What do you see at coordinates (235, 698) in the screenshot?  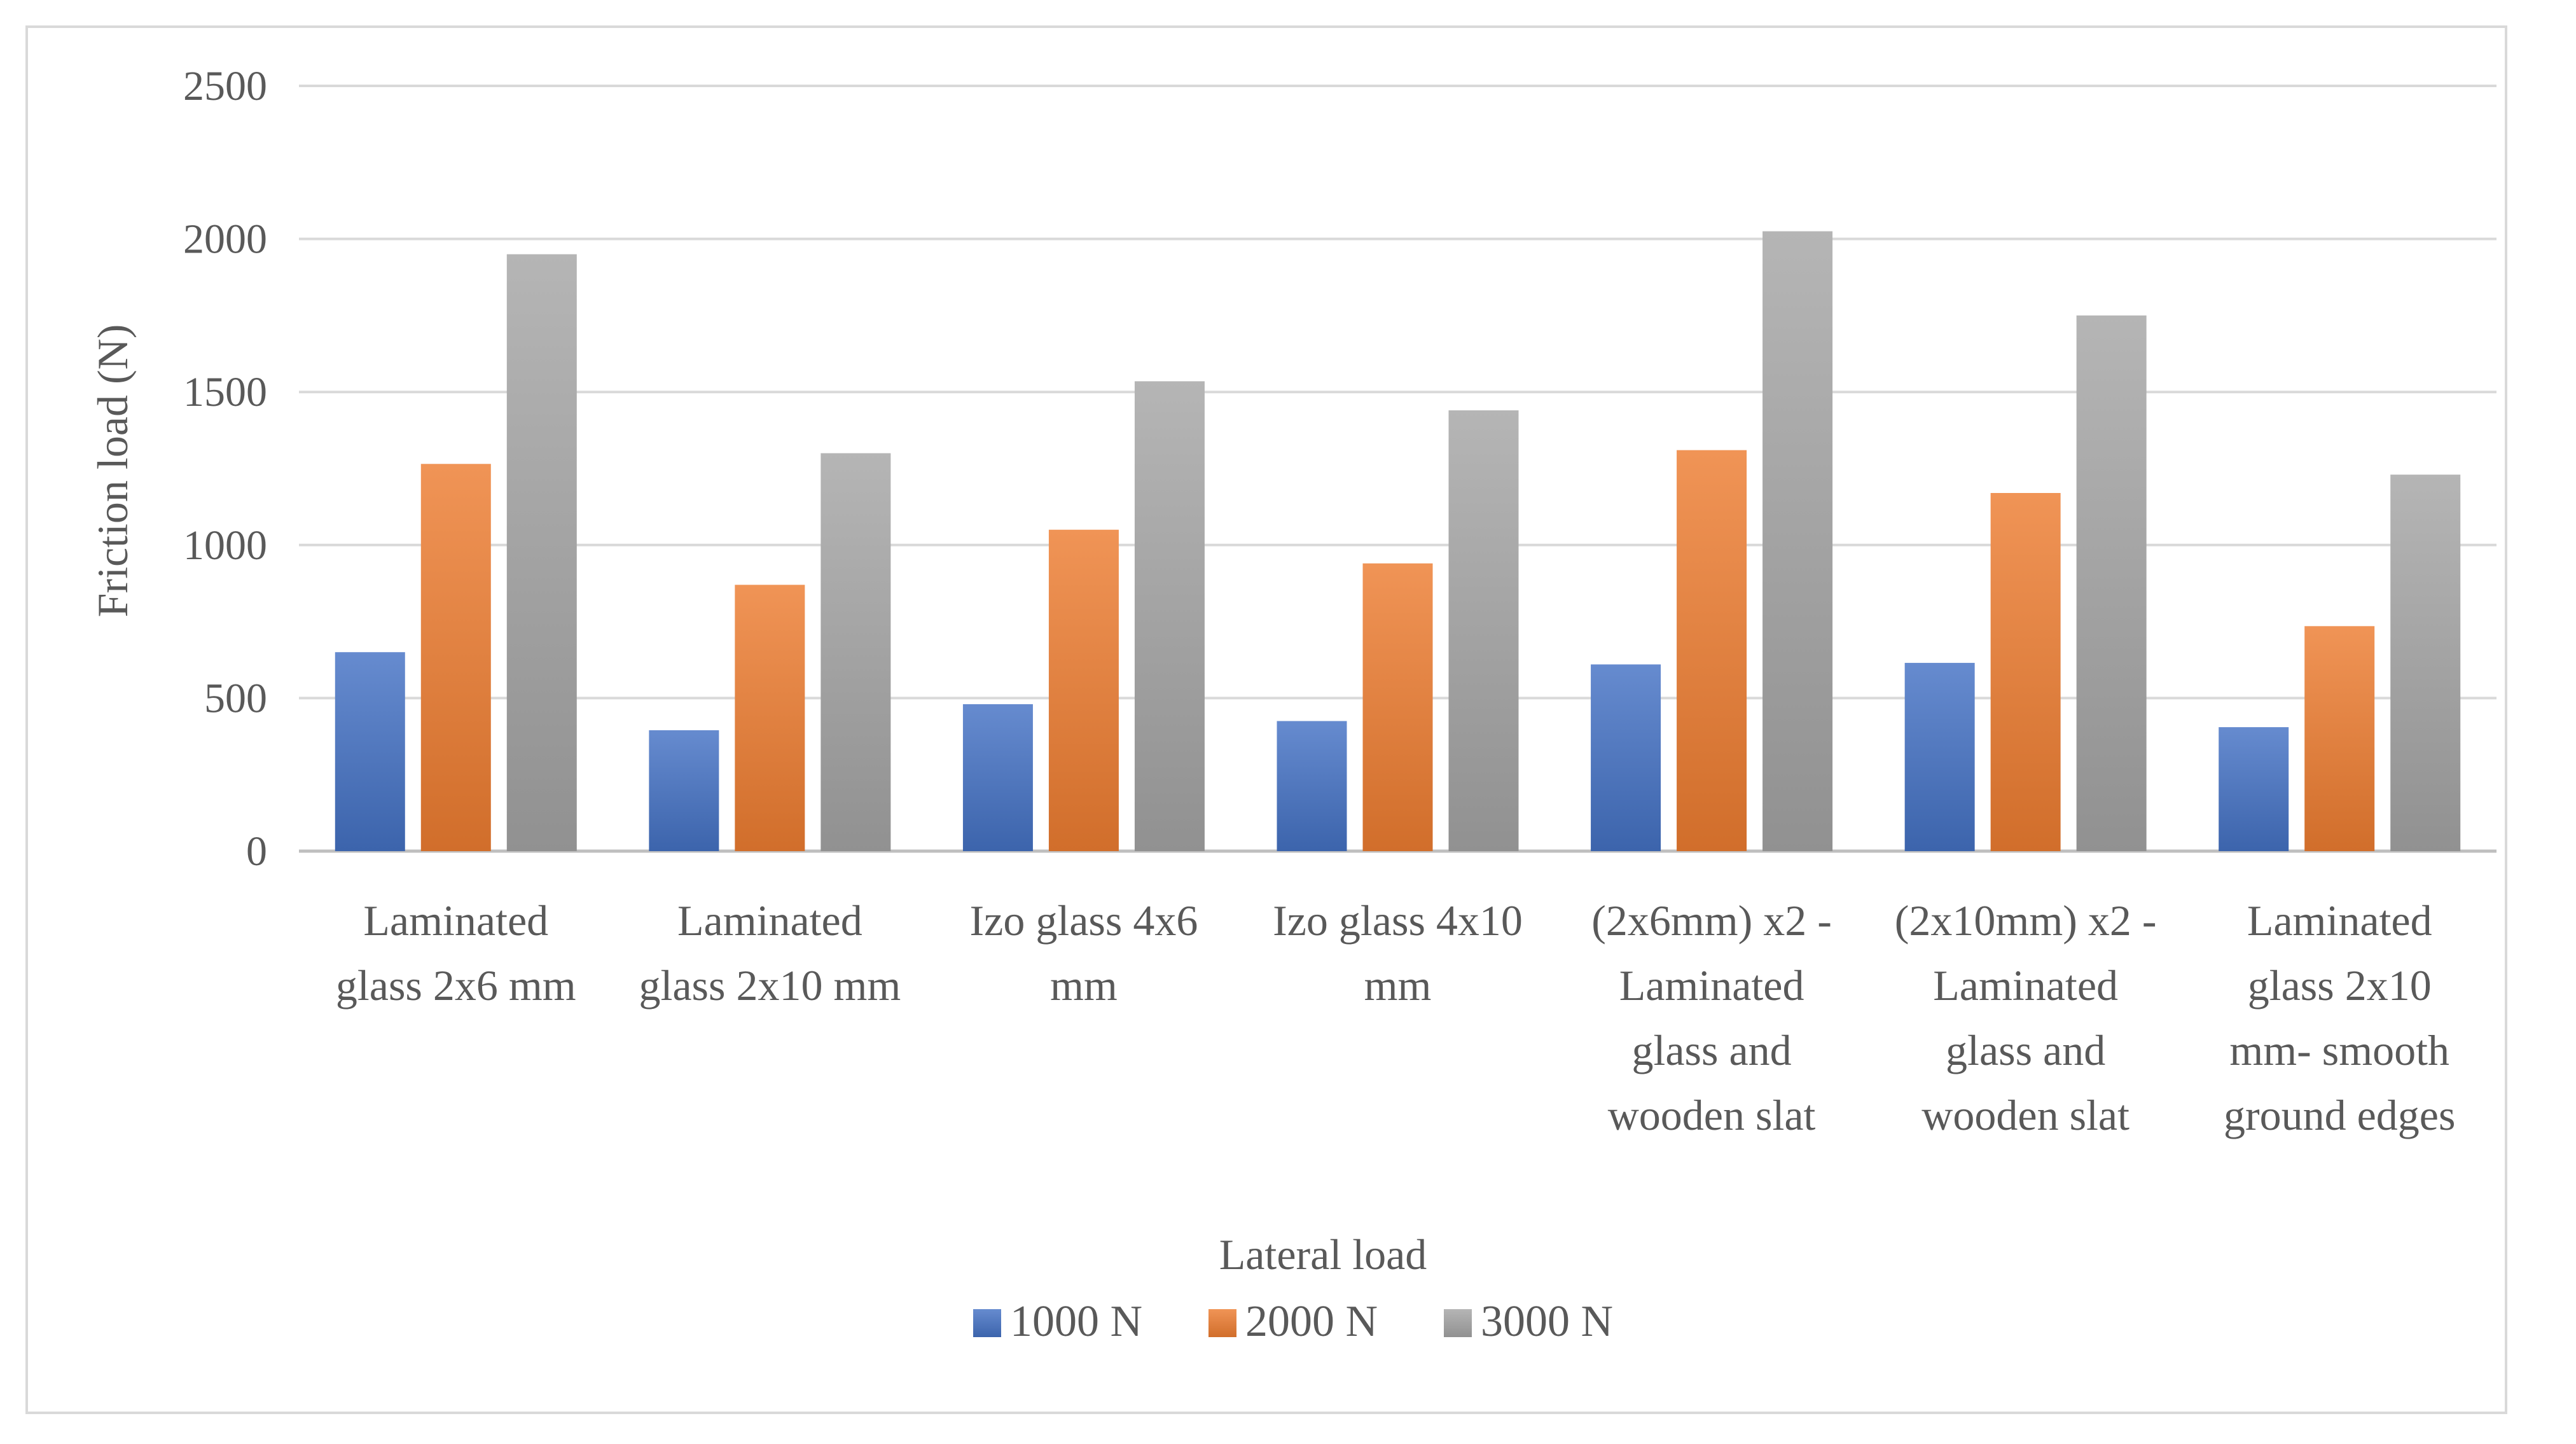 I see `y-tick-label: 500` at bounding box center [235, 698].